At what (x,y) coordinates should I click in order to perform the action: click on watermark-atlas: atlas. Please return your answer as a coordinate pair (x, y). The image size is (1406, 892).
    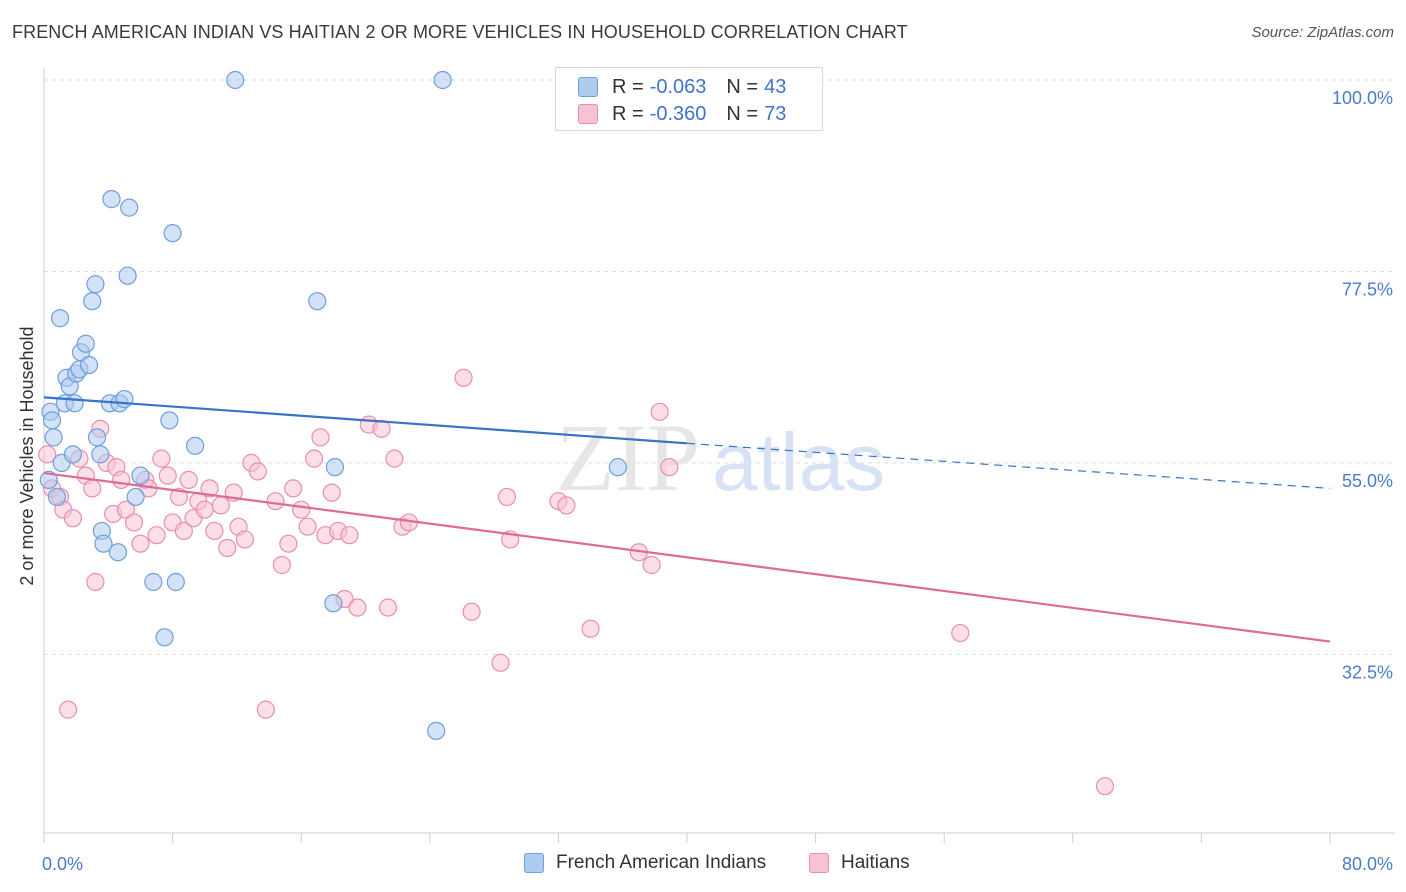
    Looking at the image, I should click on (798, 462).